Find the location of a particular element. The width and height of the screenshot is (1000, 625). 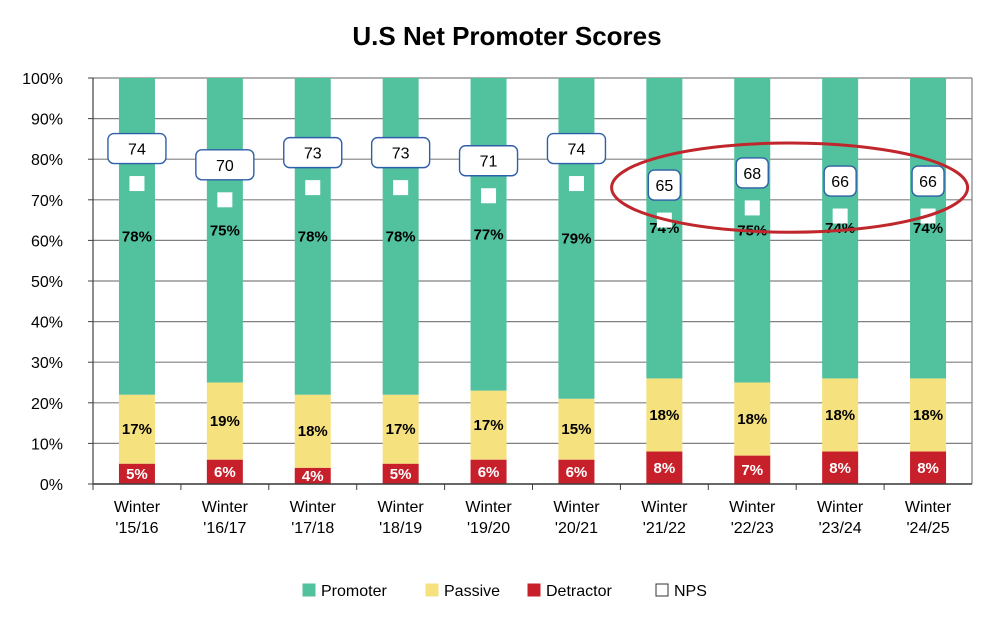

data-label-passive-5: 15% is located at coordinates (576, 429).